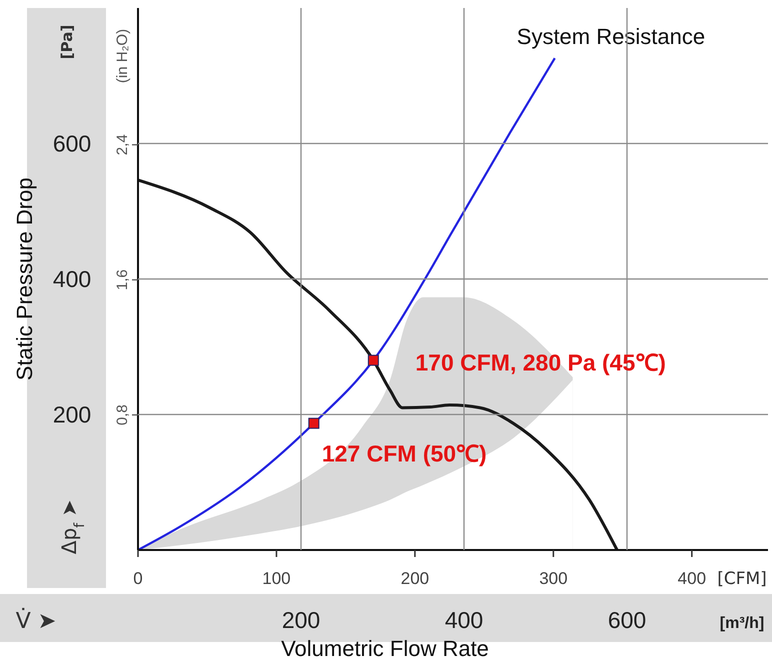  What do you see at coordinates (122, 145) in the screenshot?
I see `y2-tick-label: 2,4` at bounding box center [122, 145].